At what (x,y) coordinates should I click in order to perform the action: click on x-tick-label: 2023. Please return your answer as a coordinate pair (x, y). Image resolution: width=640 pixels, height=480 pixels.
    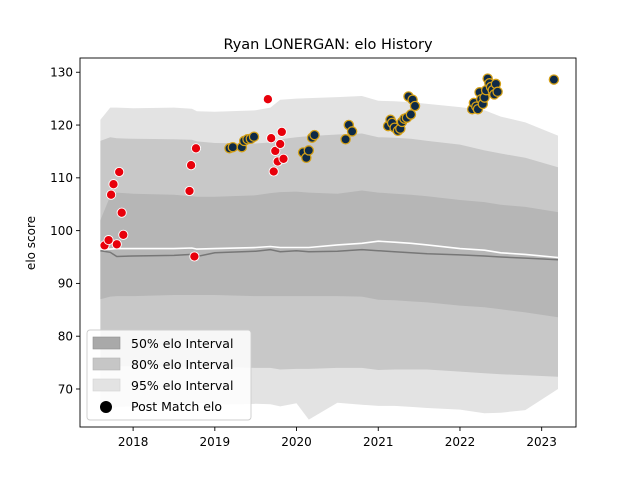
    Looking at the image, I should click on (541, 442).